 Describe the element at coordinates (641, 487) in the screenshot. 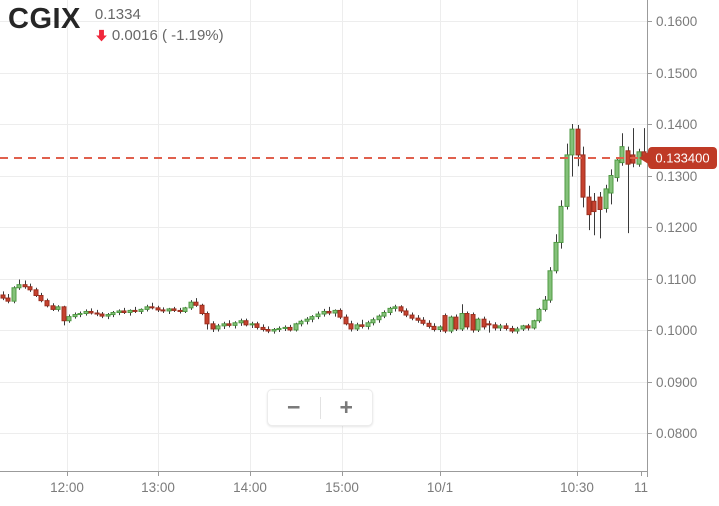

I see `time-axis-label: 11` at that location.